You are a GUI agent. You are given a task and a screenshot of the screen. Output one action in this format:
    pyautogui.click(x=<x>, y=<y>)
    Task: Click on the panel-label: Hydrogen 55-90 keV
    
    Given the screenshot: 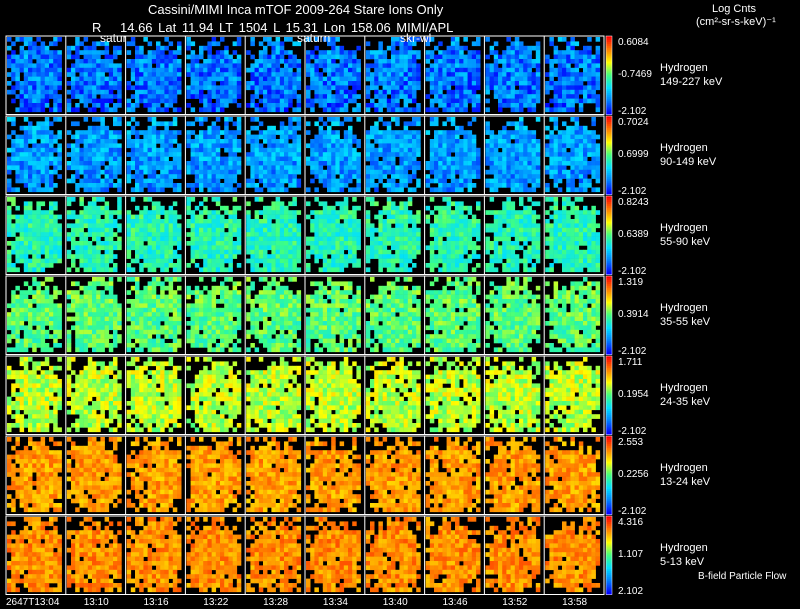 What is the action you would take?
    pyautogui.click(x=685, y=235)
    